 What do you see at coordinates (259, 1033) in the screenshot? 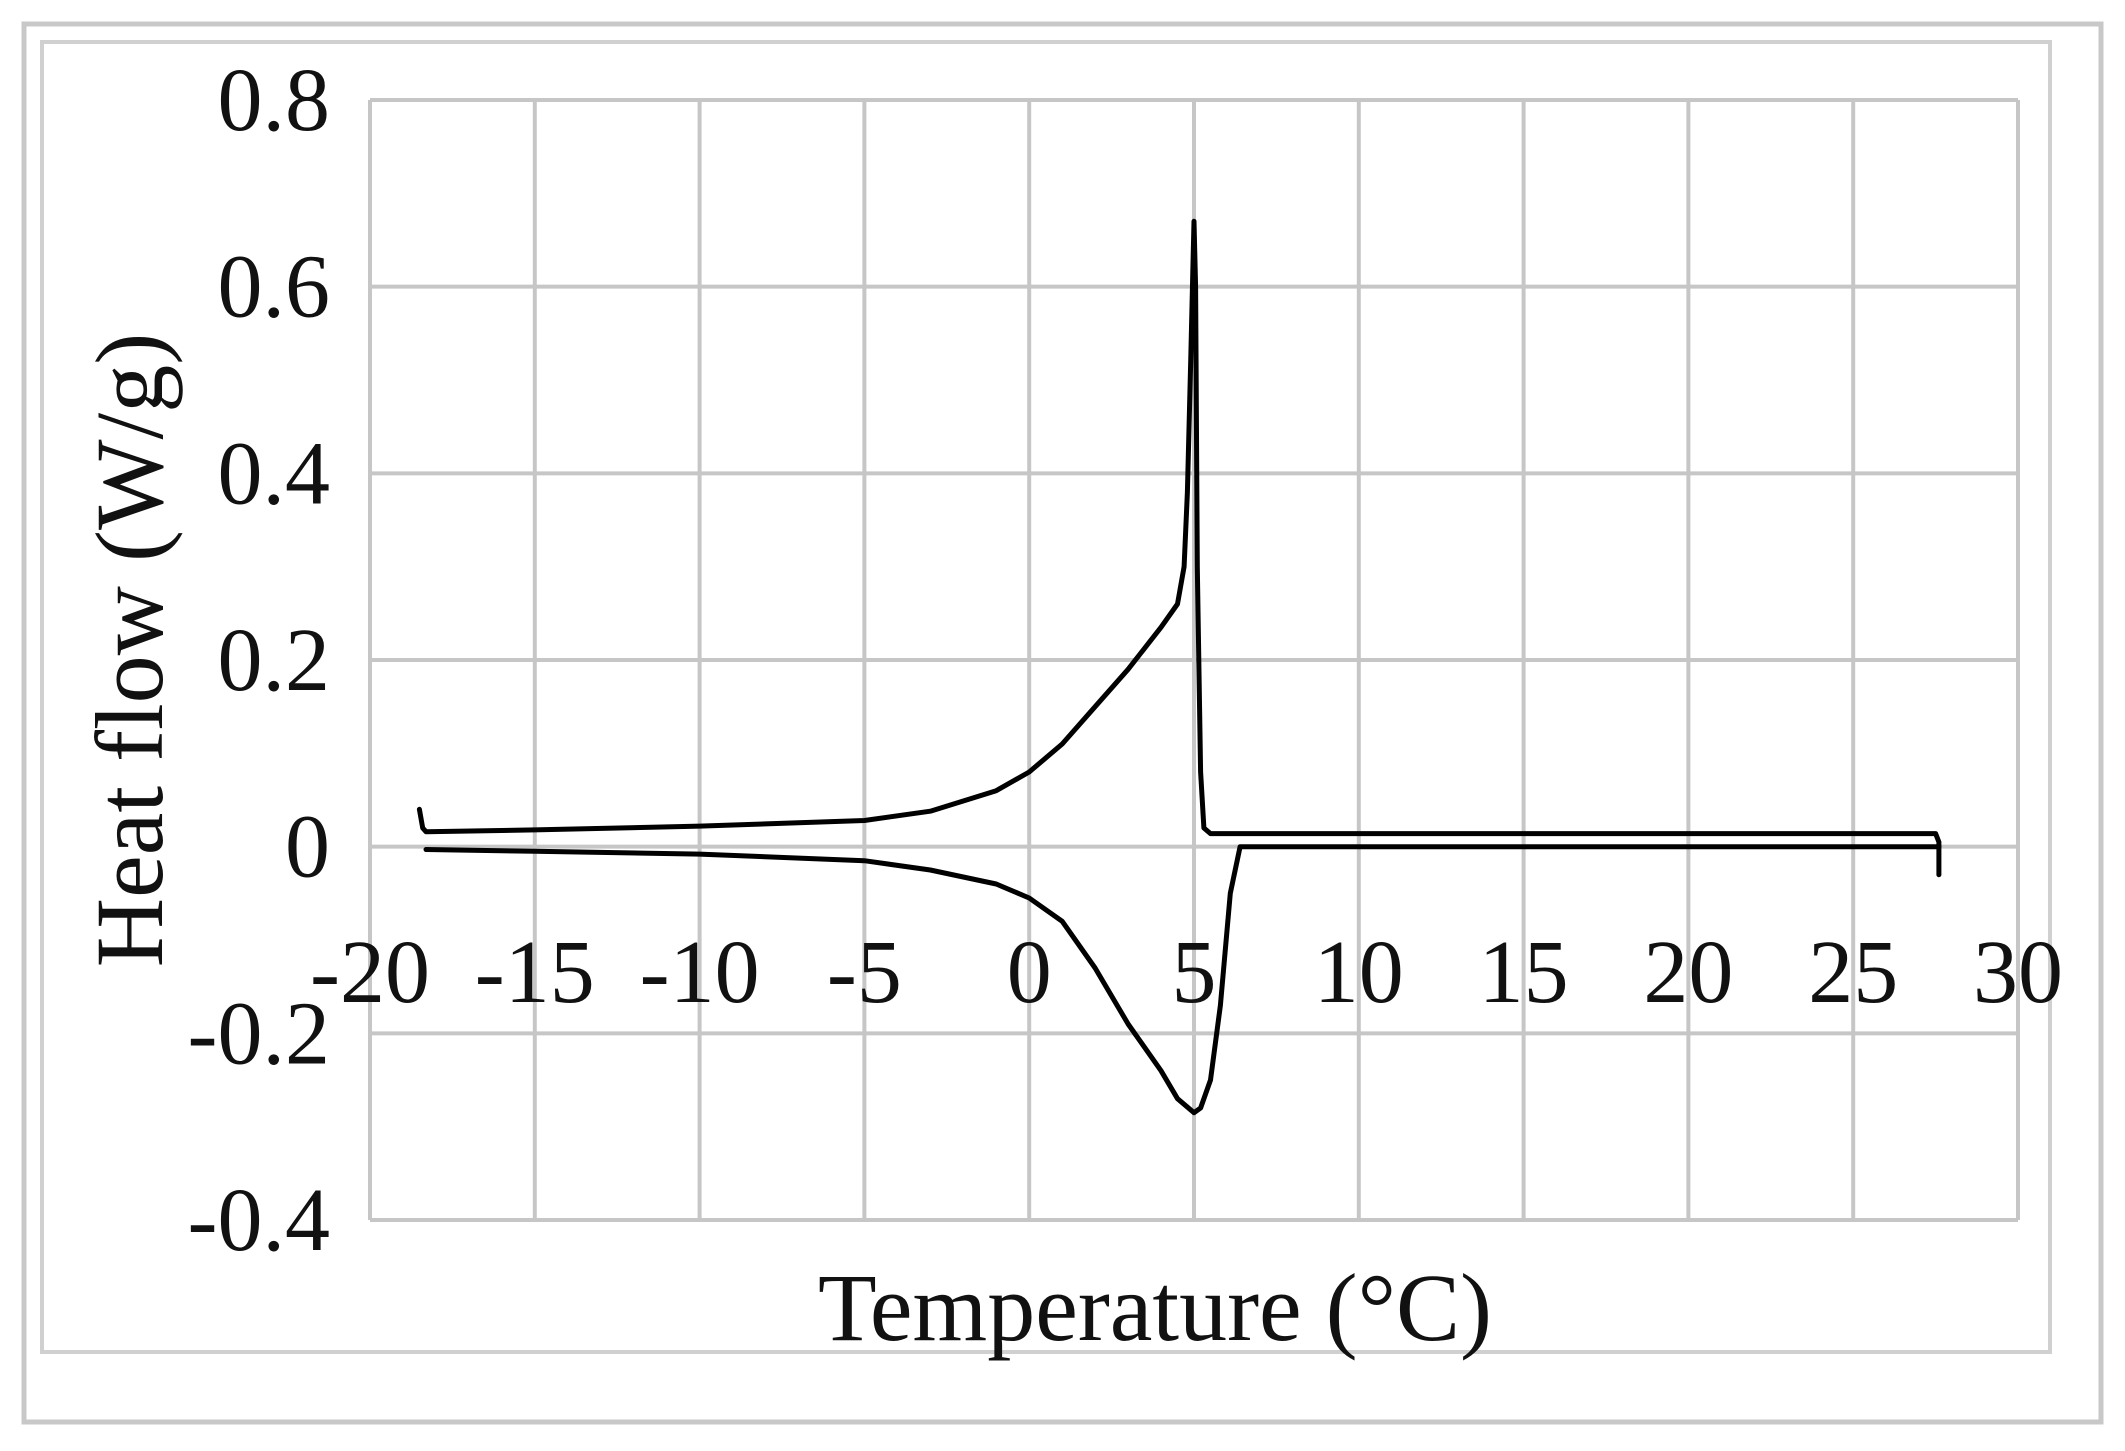
I see `y-tick-label: -0.2` at bounding box center [259, 1033].